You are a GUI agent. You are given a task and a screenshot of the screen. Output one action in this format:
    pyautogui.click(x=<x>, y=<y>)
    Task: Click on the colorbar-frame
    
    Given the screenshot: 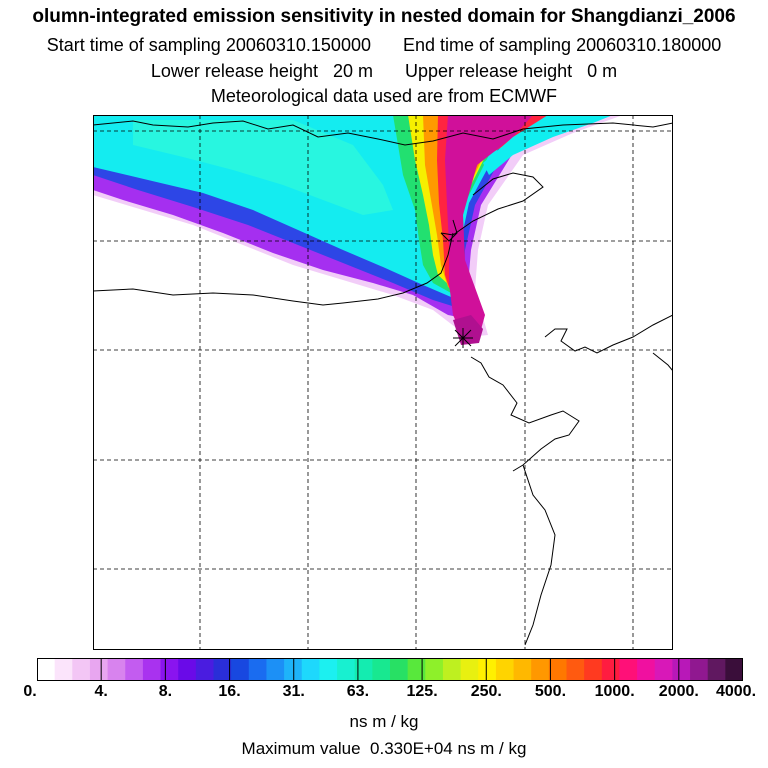 What is the action you would take?
    pyautogui.click(x=390, y=669)
    